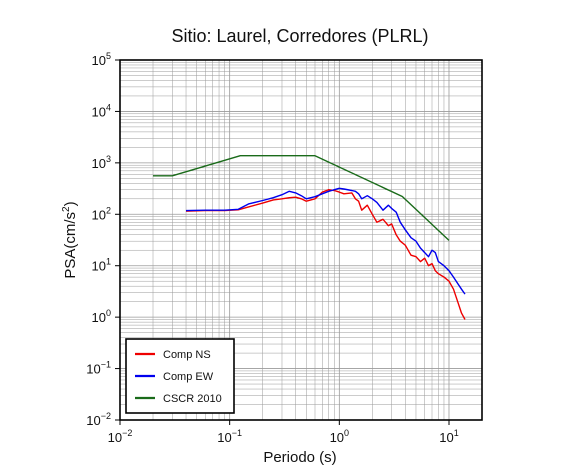 The height and width of the screenshot is (475, 586). Describe the element at coordinates (237, 433) in the screenshot. I see `x-tick-label-exponent: −1` at that location.